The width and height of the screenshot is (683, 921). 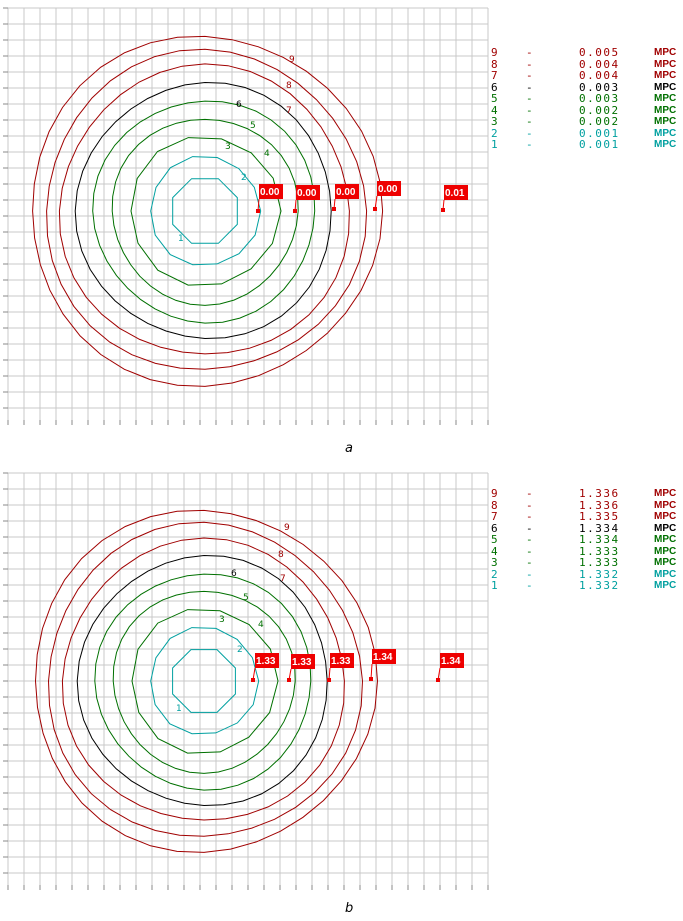 I want to click on legend-level: 8, so click(x=494, y=505).